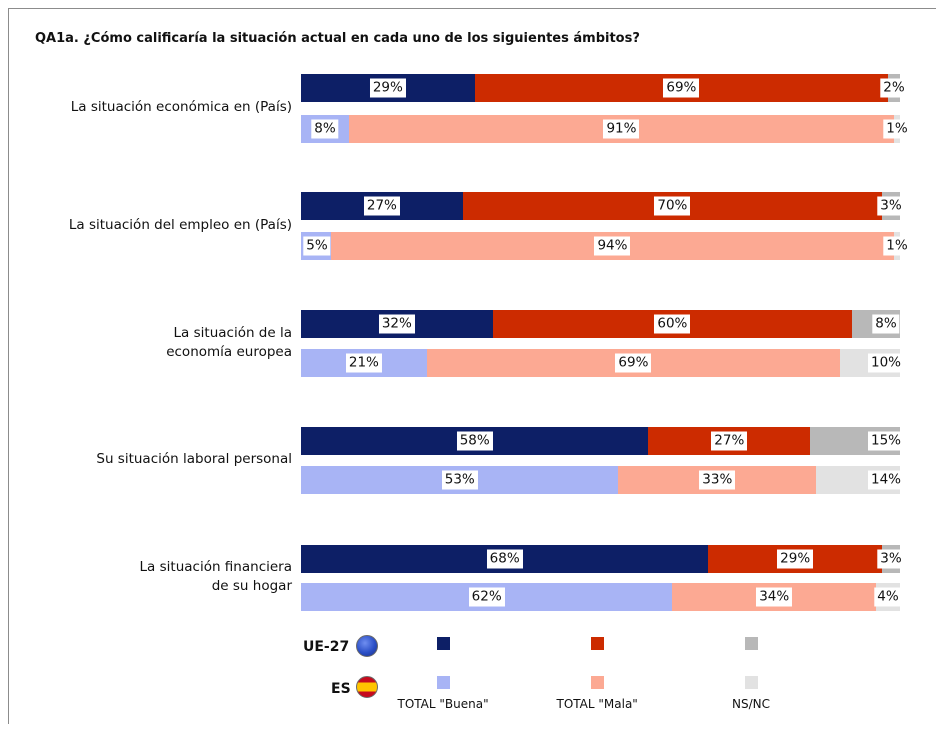 The width and height of the screenshot is (946, 730). What do you see at coordinates (459, 480) in the screenshot?
I see `data-label: 53%` at bounding box center [459, 480].